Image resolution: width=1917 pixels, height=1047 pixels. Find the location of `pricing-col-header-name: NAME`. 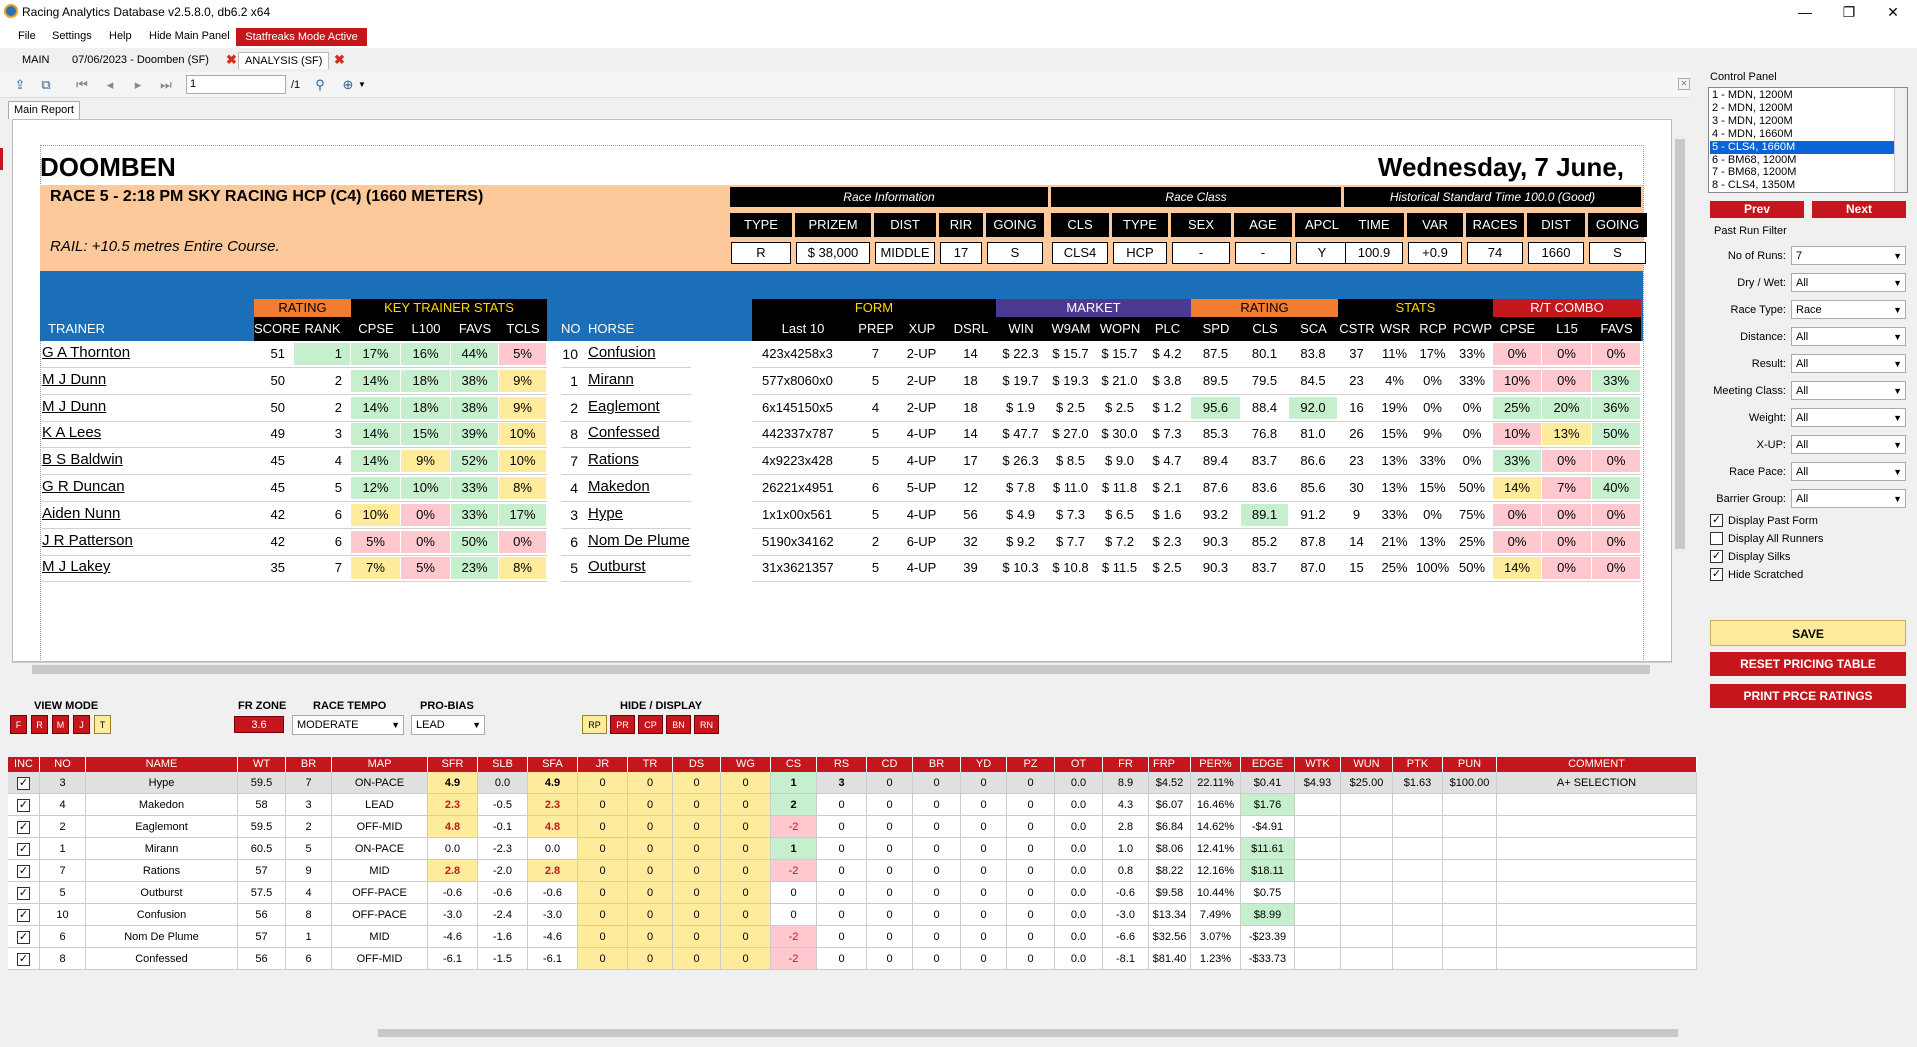

pricing-col-header-name: NAME is located at coordinates (162, 764).